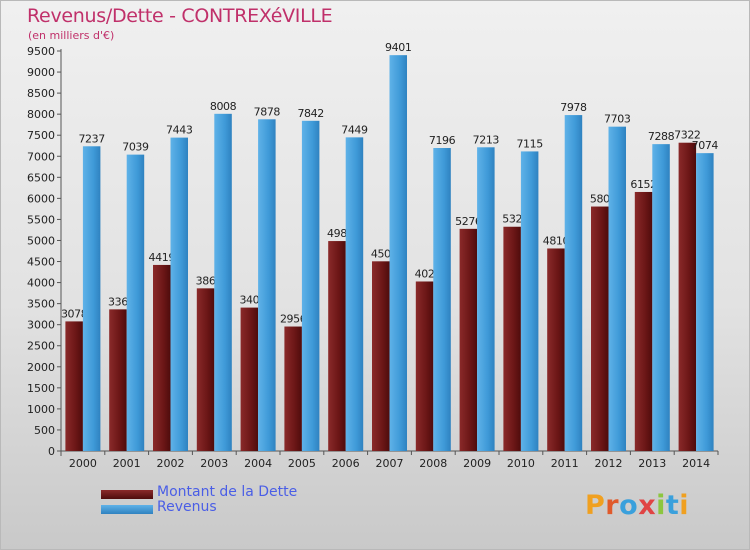  Describe the element at coordinates (258, 463) in the screenshot. I see `x-tick-label: 2004` at that location.